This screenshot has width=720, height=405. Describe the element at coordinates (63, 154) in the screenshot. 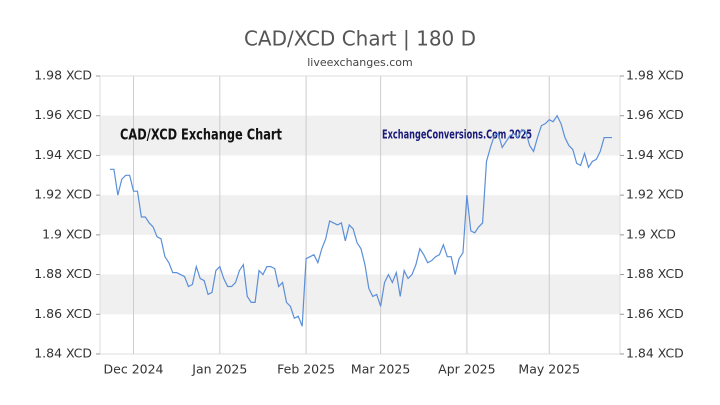

I see `y-tick-label: 1.94 XCD` at that location.